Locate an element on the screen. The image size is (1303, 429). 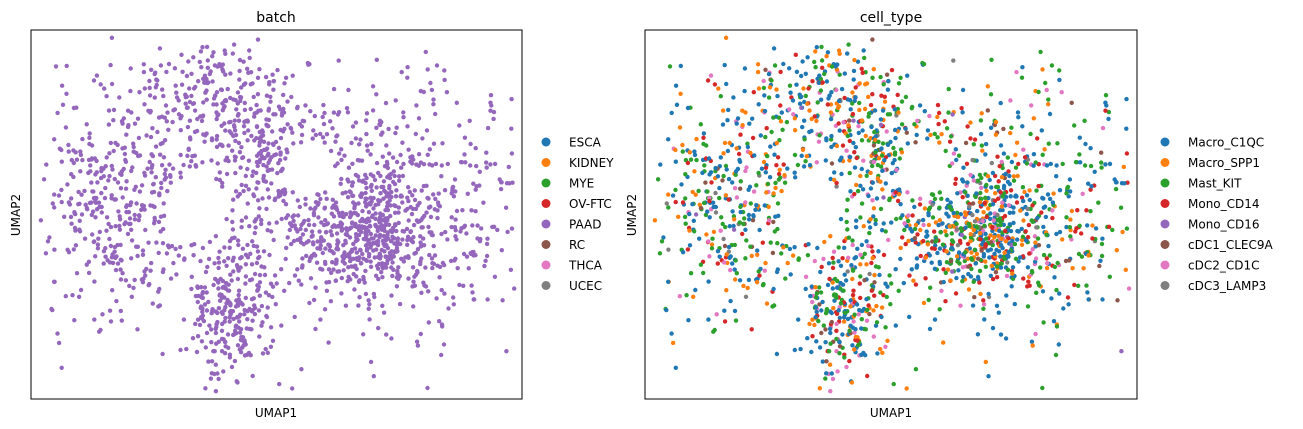
batch-legend-label: THCA is located at coordinates (585, 266).